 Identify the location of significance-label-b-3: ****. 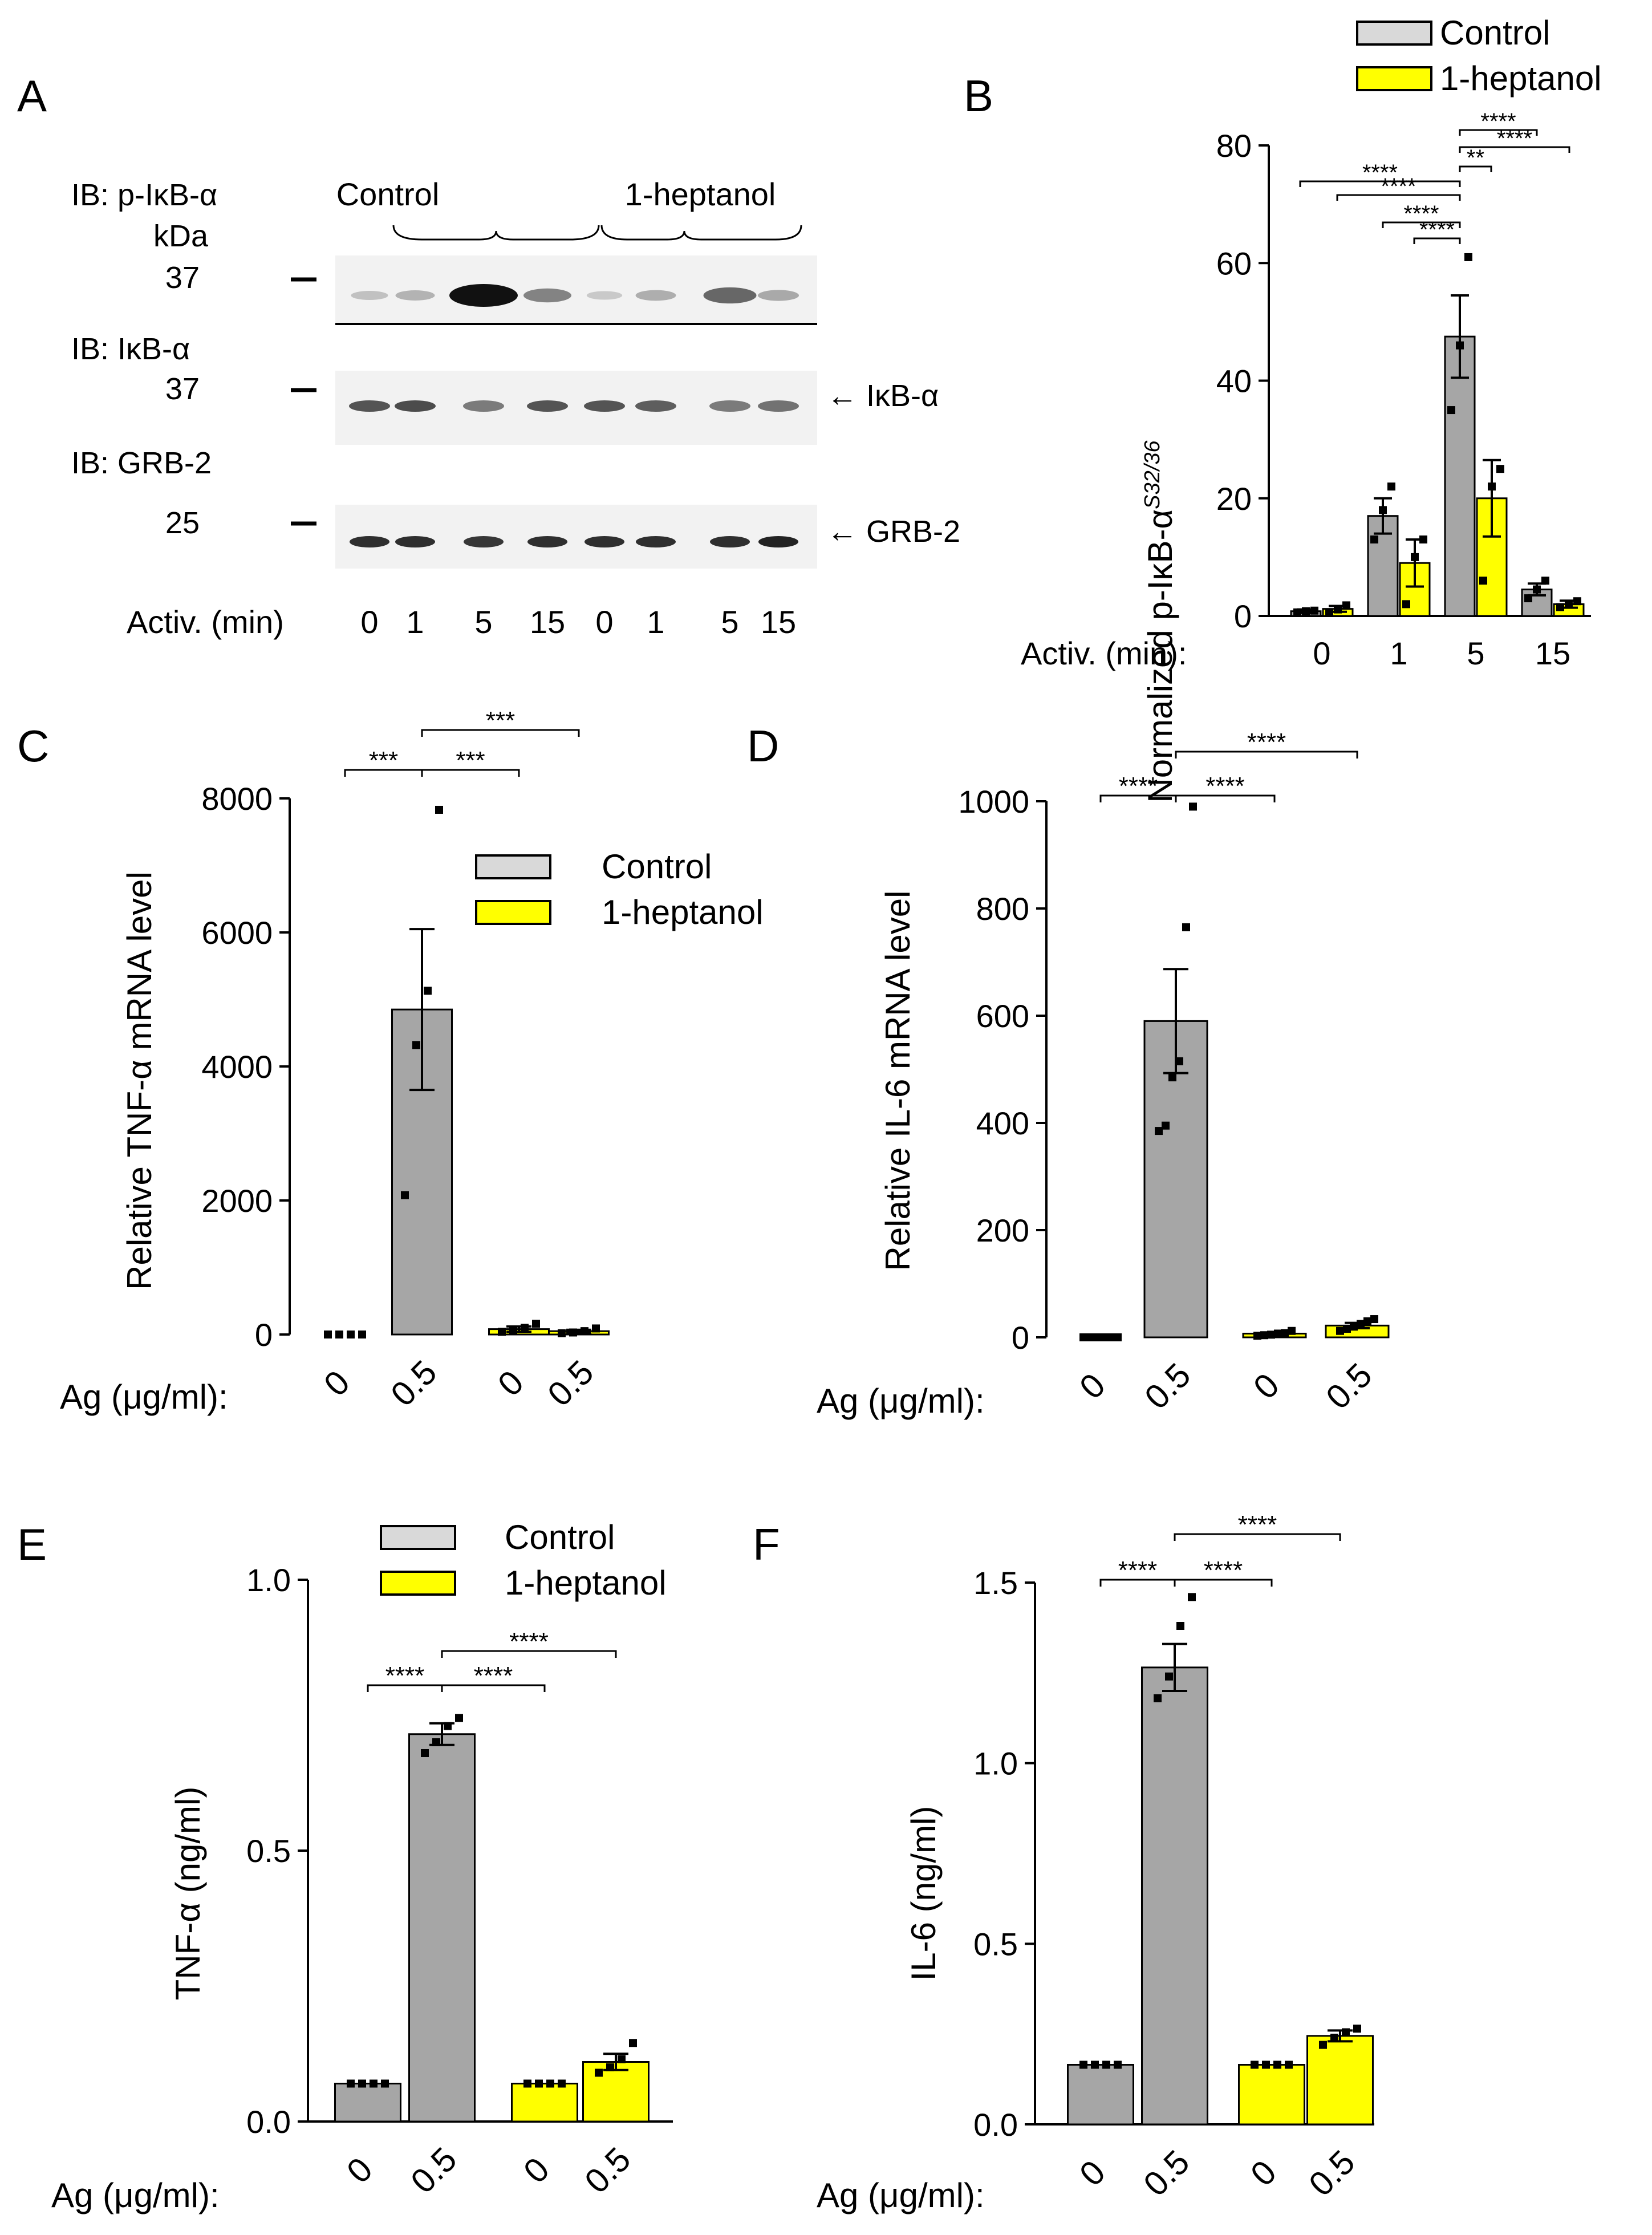
(1437, 229).